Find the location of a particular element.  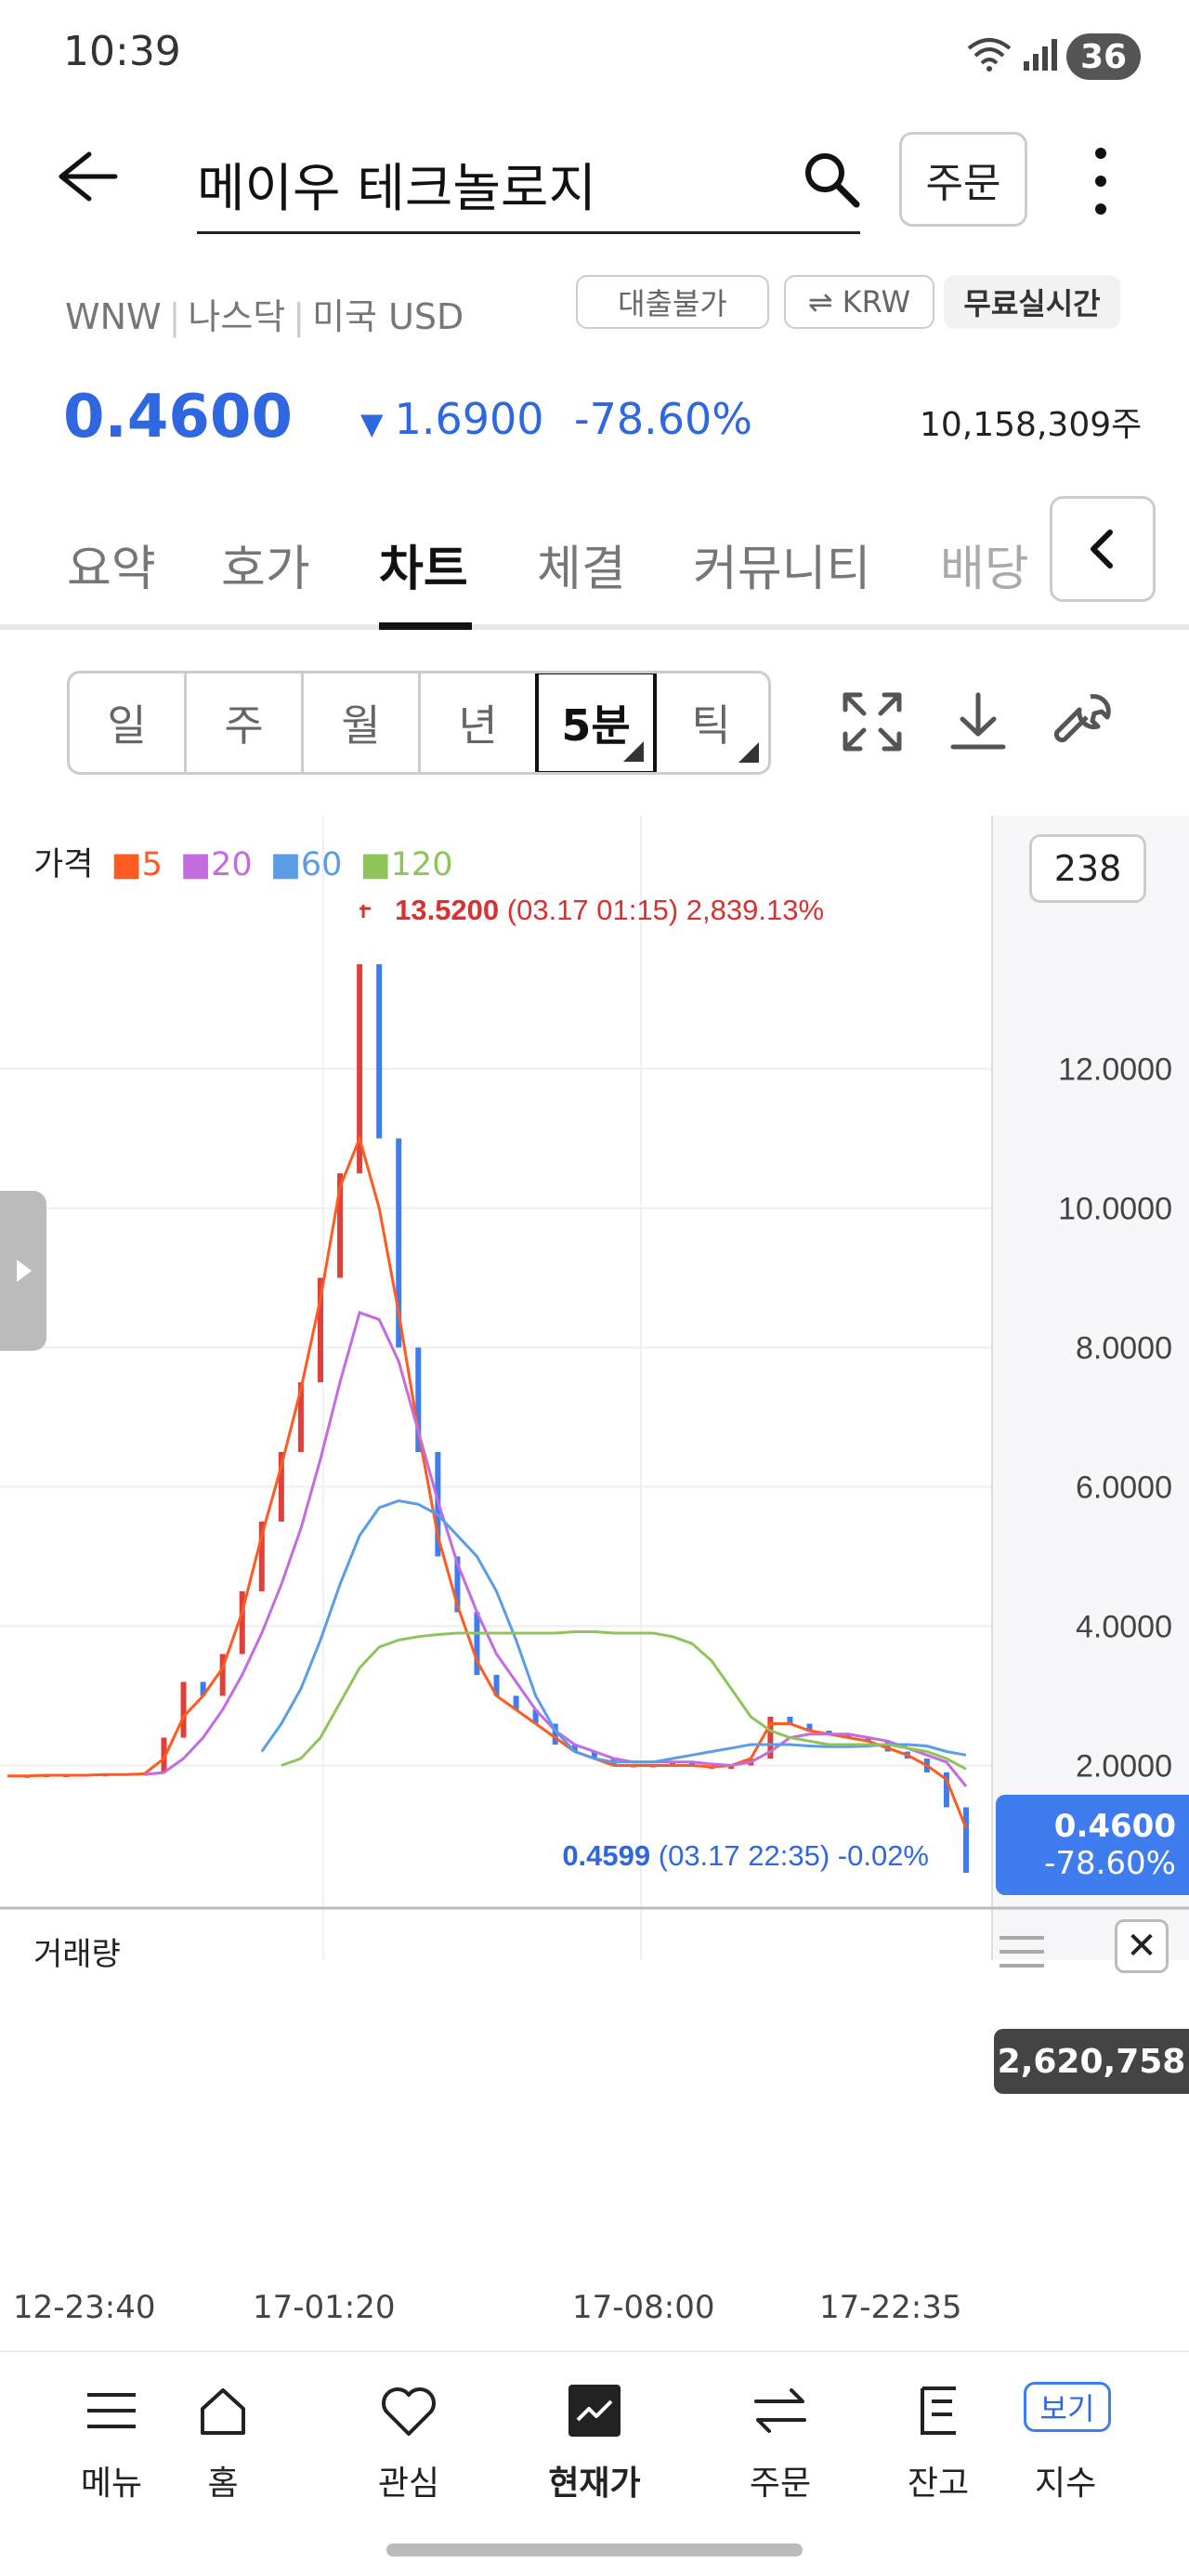

nav-order-label: 주문 is located at coordinates (781, 2484).